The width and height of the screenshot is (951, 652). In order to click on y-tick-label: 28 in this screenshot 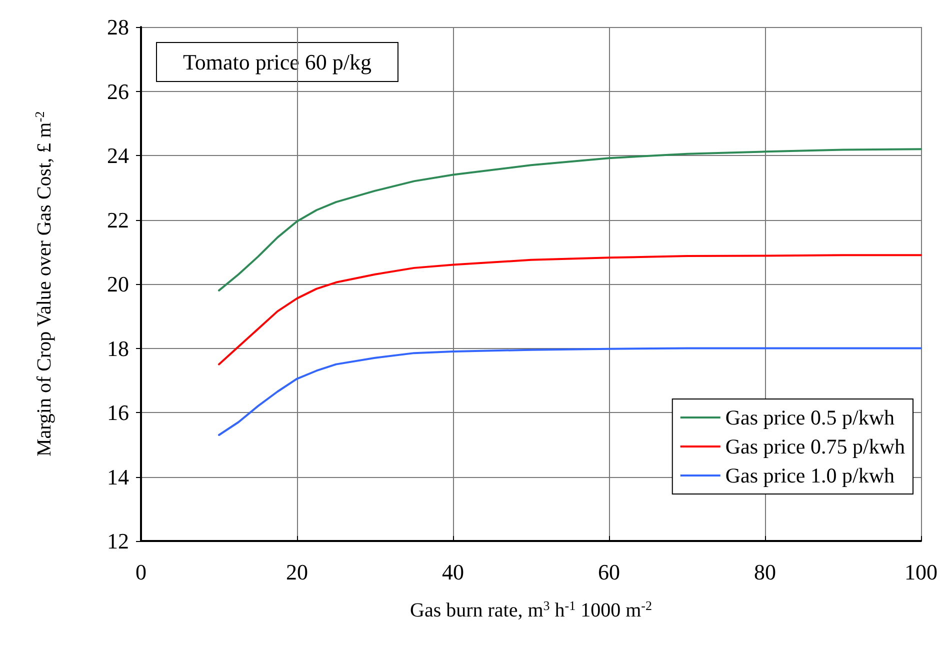, I will do `click(118, 27)`.